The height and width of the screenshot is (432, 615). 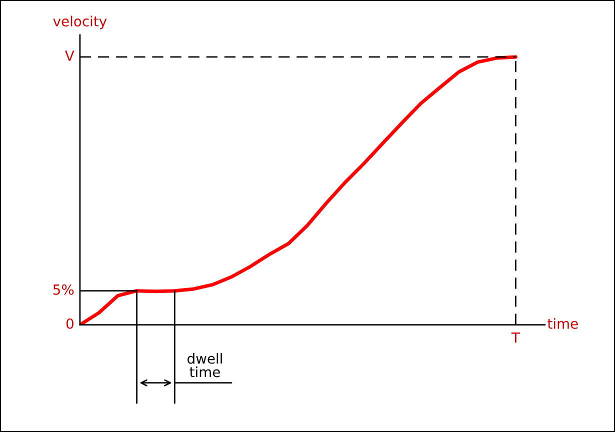 I want to click on text: 5%, so click(x=63, y=289).